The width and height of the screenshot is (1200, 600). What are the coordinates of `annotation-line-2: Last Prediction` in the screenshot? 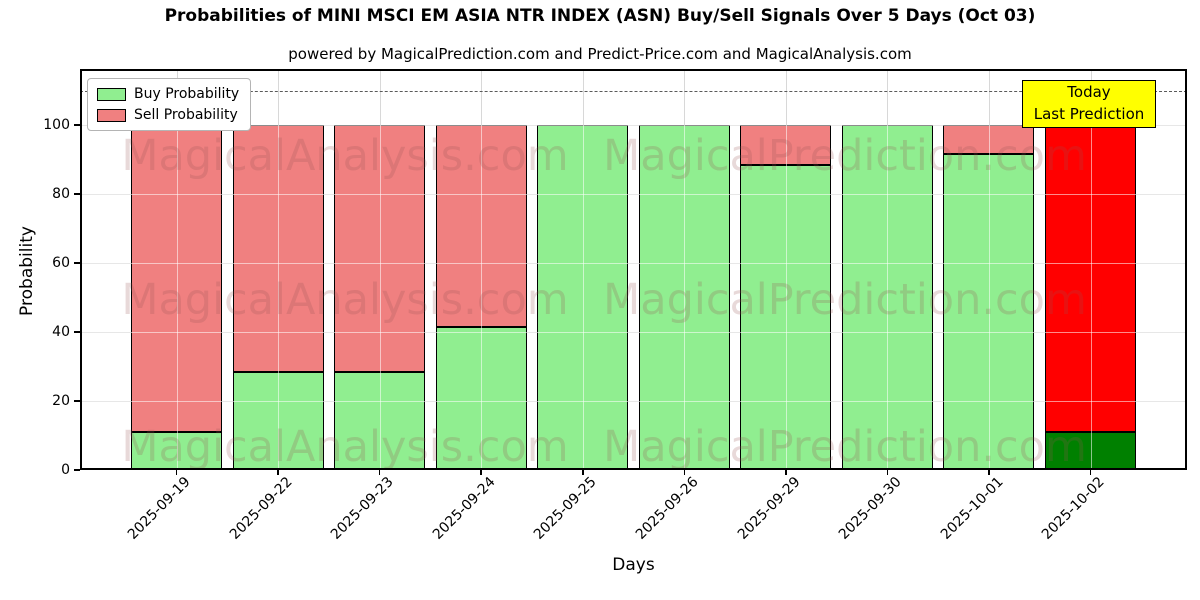 It's located at (1089, 114).